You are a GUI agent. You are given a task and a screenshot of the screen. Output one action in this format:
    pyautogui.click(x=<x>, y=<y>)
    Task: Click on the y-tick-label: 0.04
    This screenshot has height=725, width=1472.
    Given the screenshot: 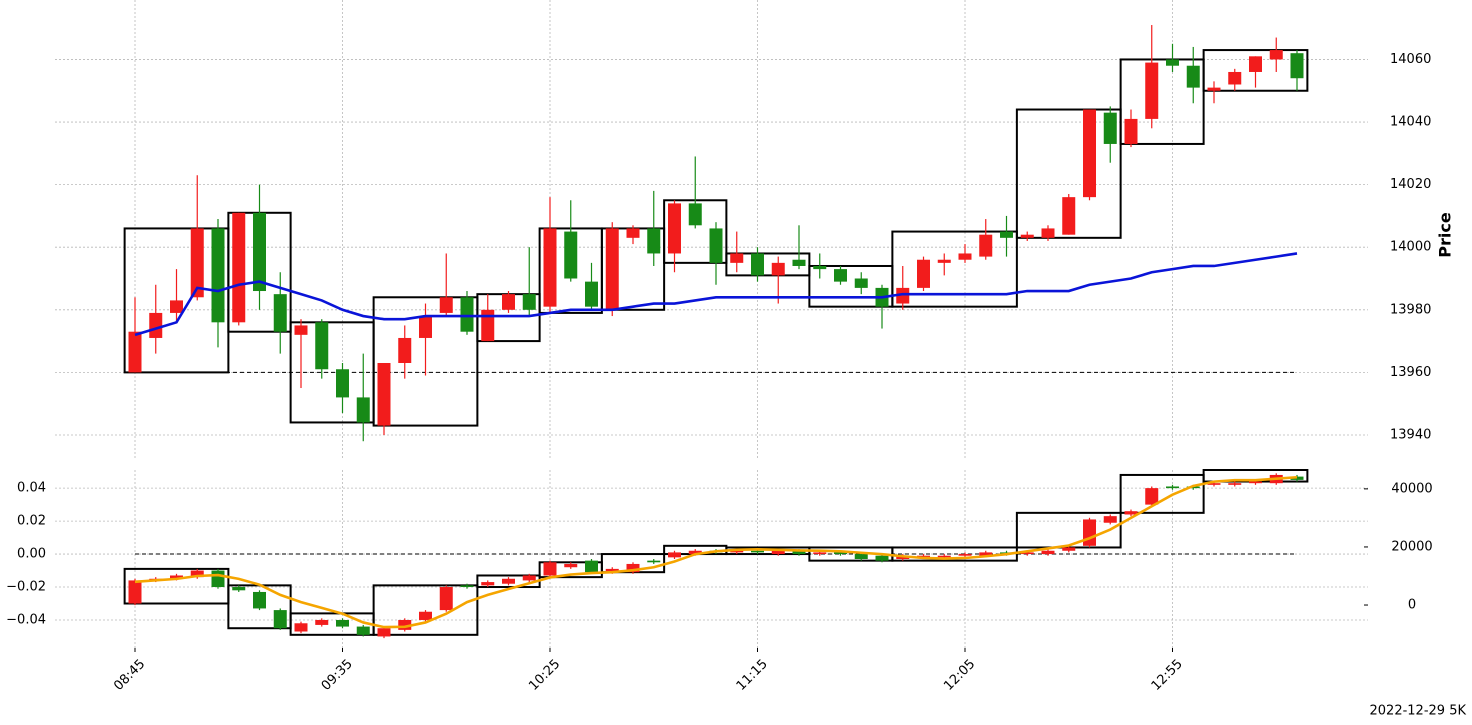 What is the action you would take?
    pyautogui.click(x=31, y=488)
    